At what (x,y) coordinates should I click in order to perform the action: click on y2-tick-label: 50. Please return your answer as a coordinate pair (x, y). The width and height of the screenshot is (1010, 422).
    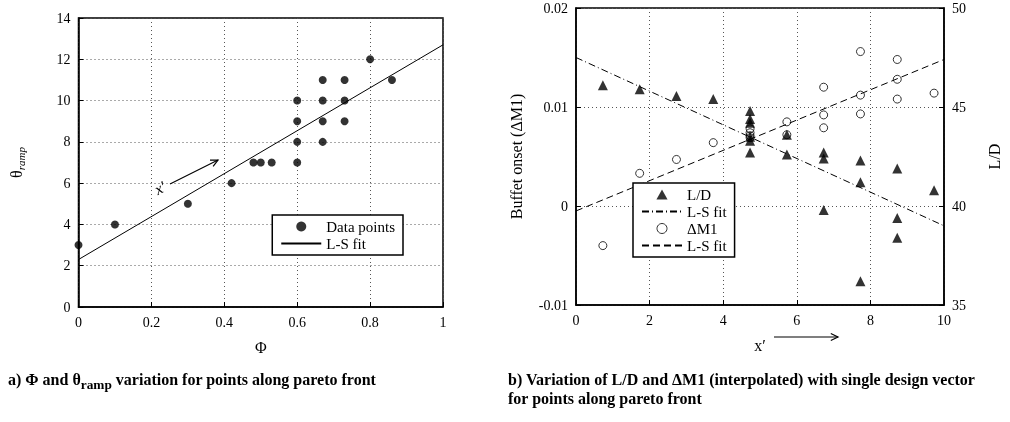
    Looking at the image, I should click on (959, 8).